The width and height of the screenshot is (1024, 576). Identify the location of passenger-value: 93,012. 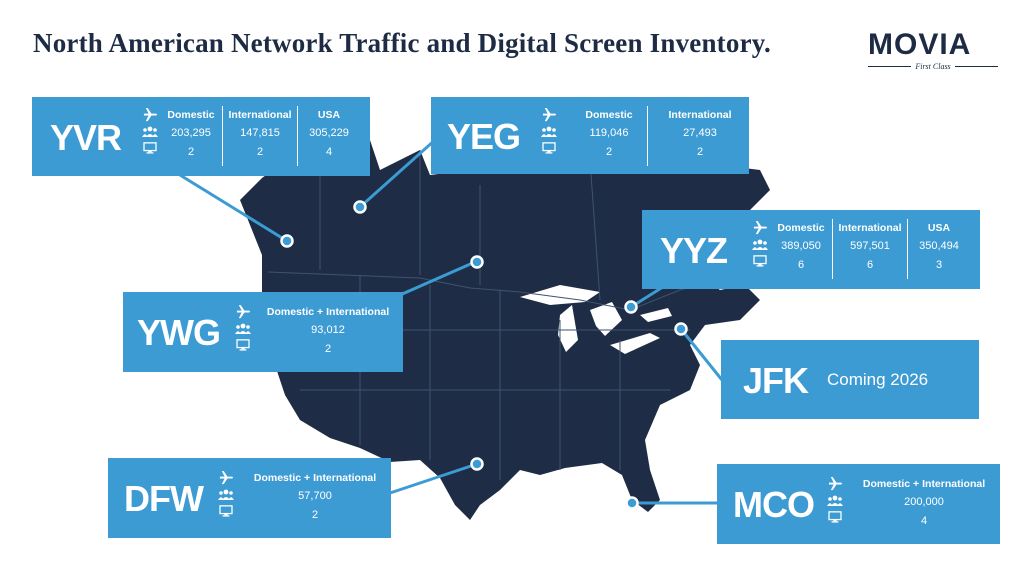
(328, 330).